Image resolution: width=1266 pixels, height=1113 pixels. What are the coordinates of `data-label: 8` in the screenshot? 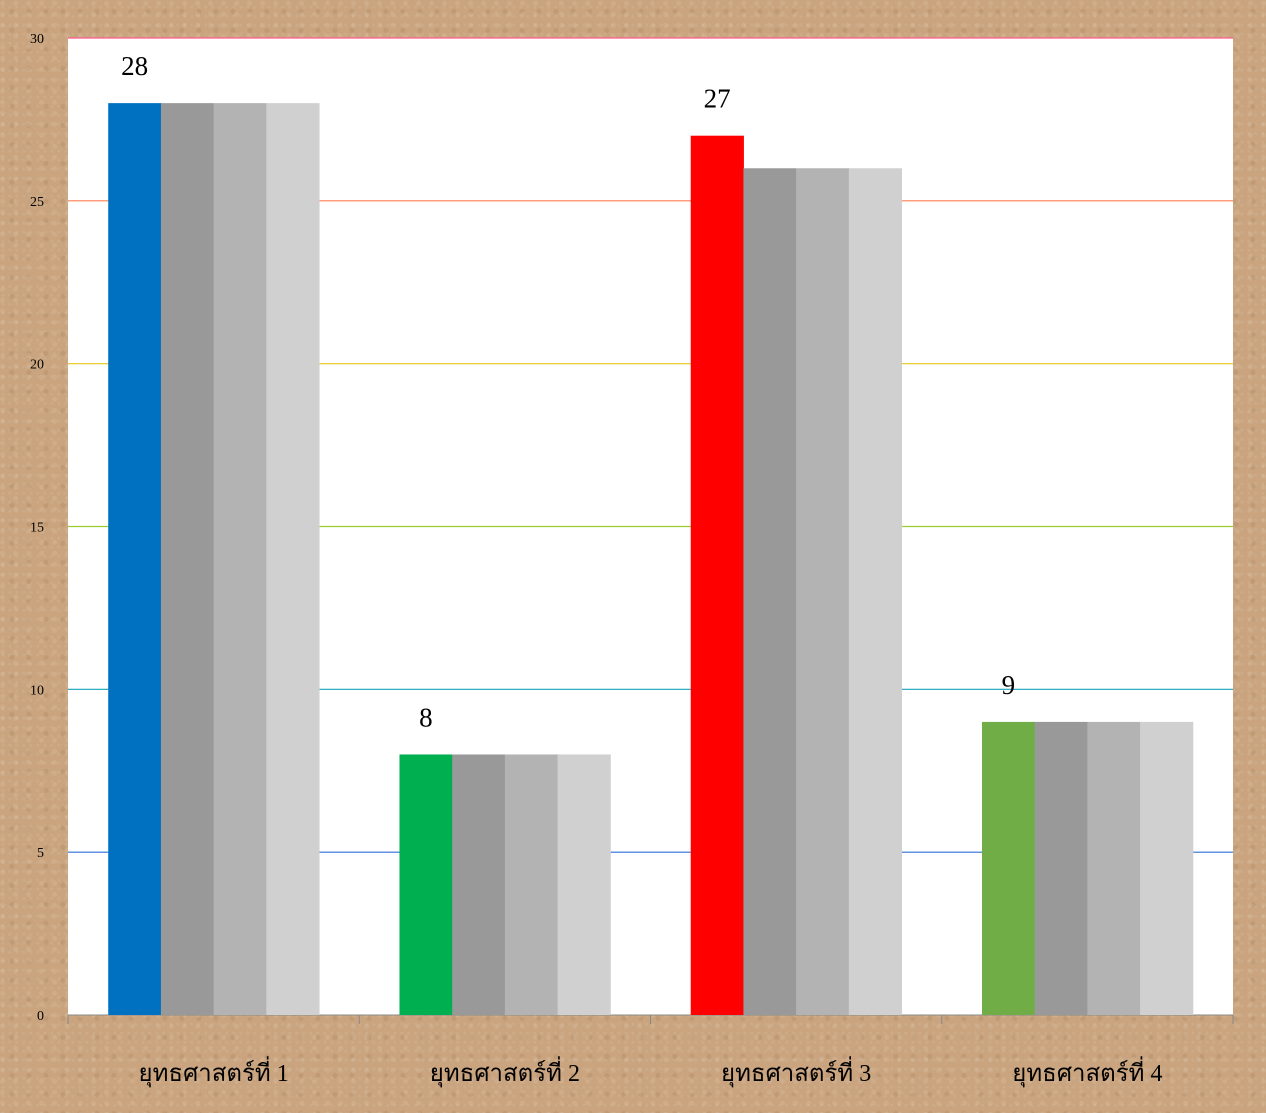 It's located at (426, 717).